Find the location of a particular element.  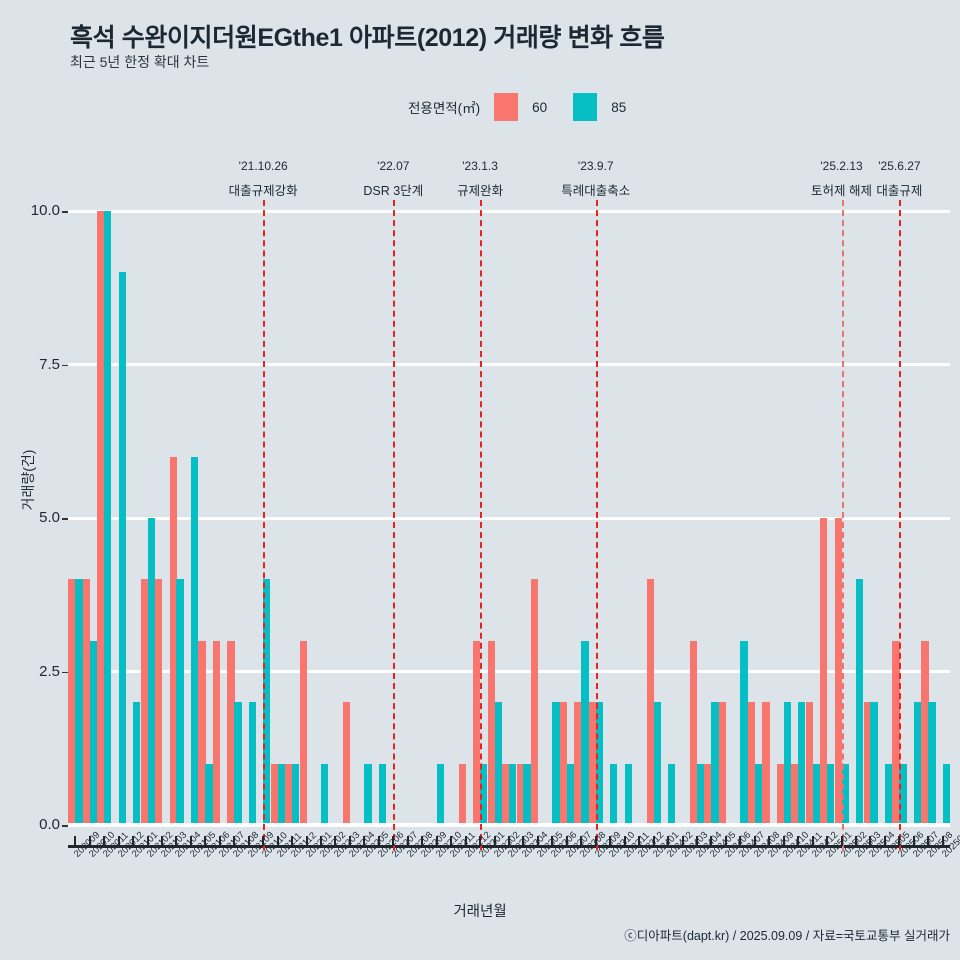

legend: 전용면적(㎡) 60 85 is located at coordinates (530, 107).